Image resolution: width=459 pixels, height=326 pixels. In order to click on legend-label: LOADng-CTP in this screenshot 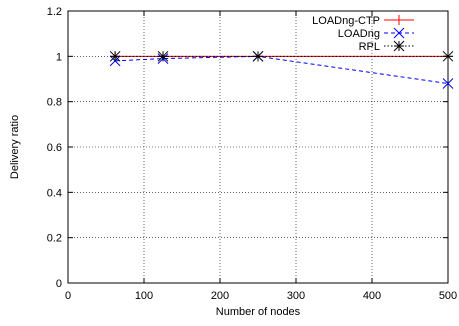, I will do `click(346, 21)`.